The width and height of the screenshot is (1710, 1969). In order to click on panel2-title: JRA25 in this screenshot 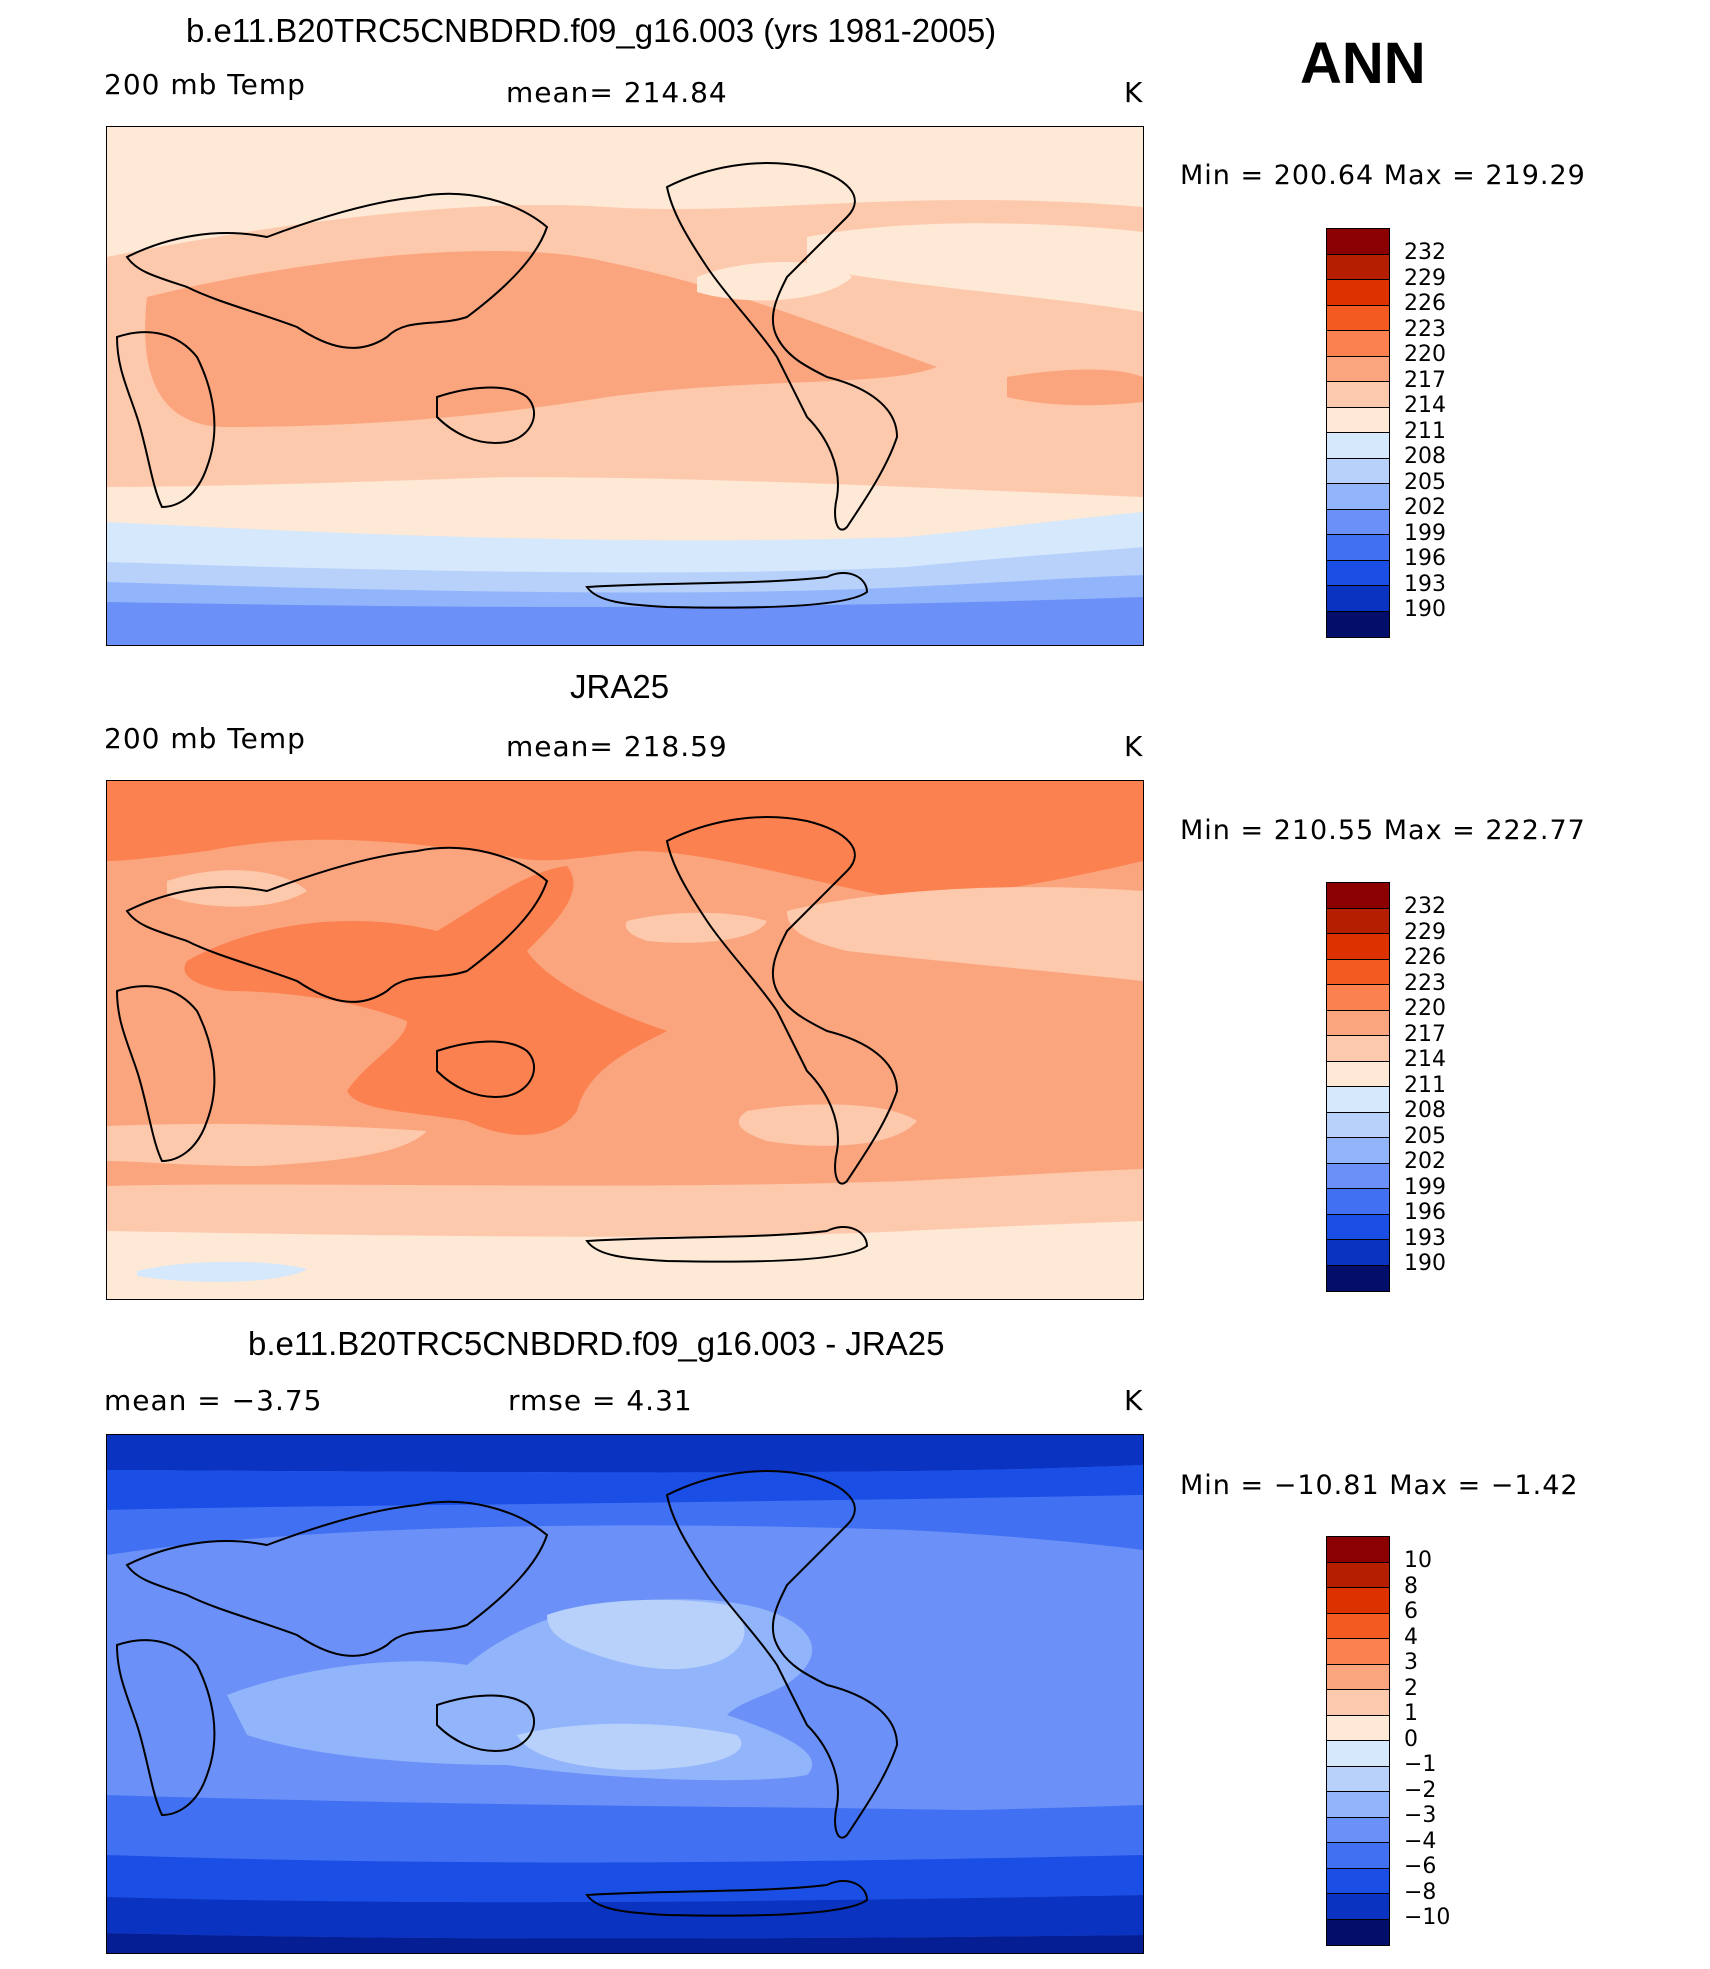, I will do `click(620, 686)`.